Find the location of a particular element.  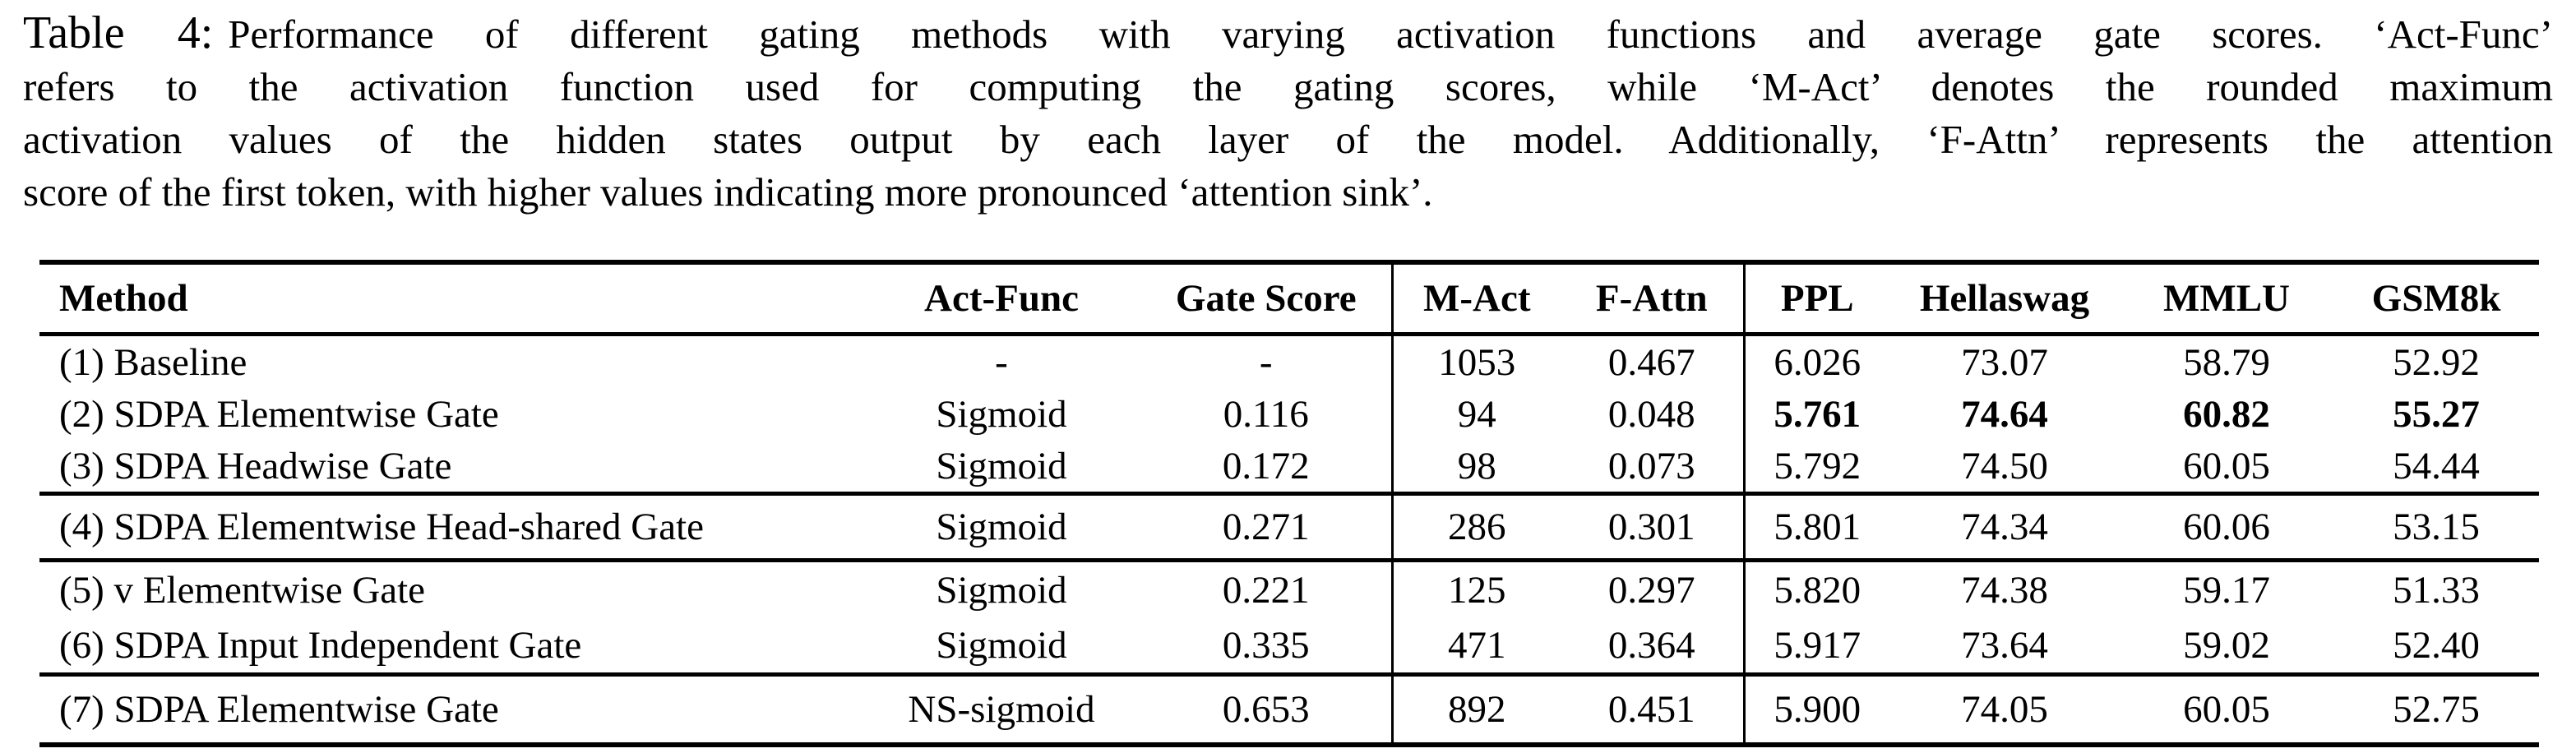

table-cell: 0.221 is located at coordinates (1266, 590).